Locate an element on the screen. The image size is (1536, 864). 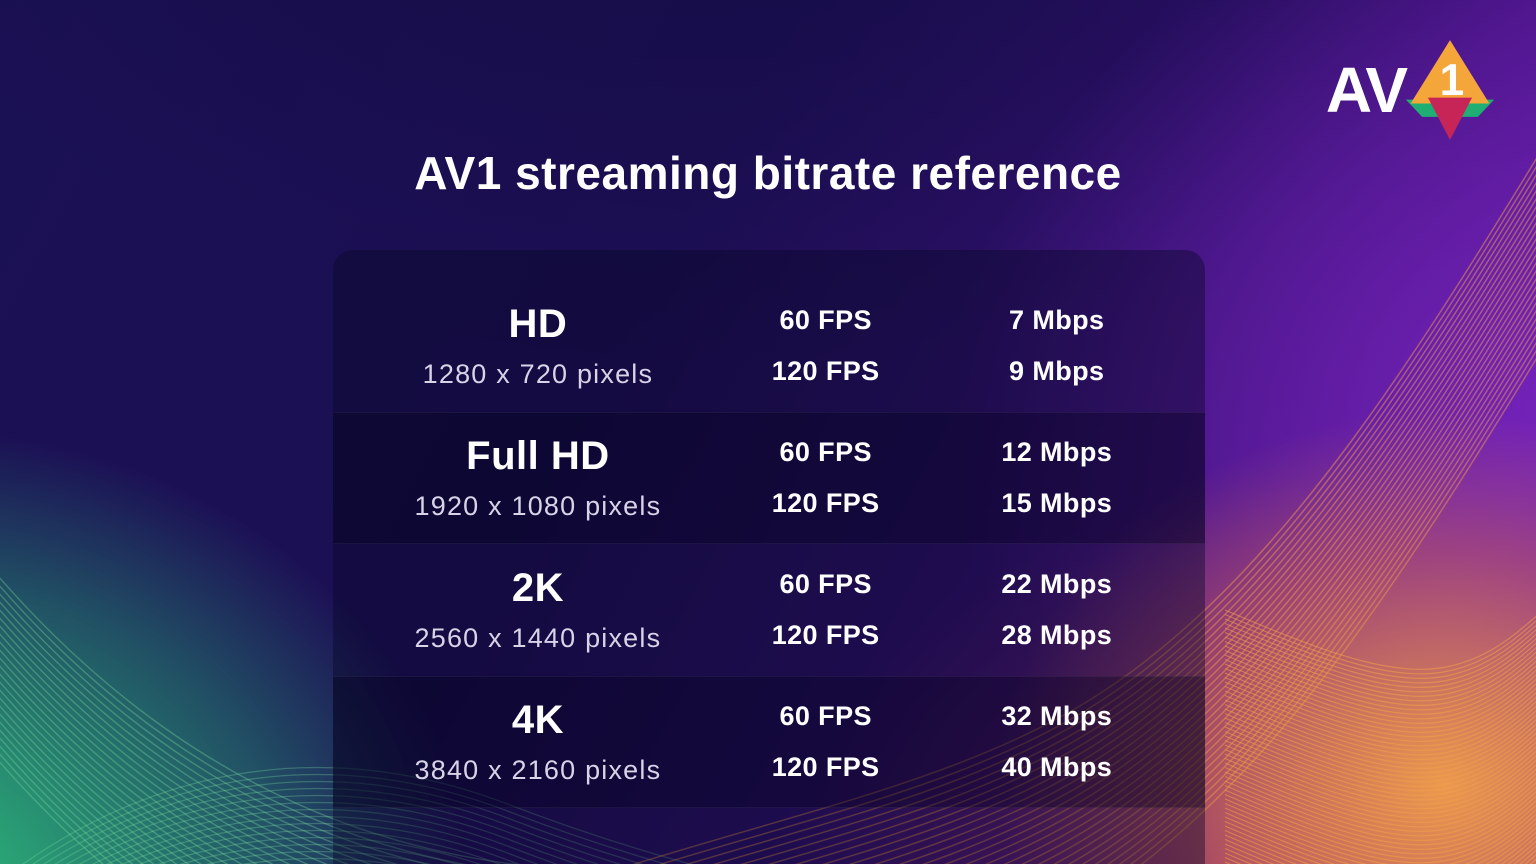
bitrate-value: 40 Mbps is located at coordinates (1057, 767).